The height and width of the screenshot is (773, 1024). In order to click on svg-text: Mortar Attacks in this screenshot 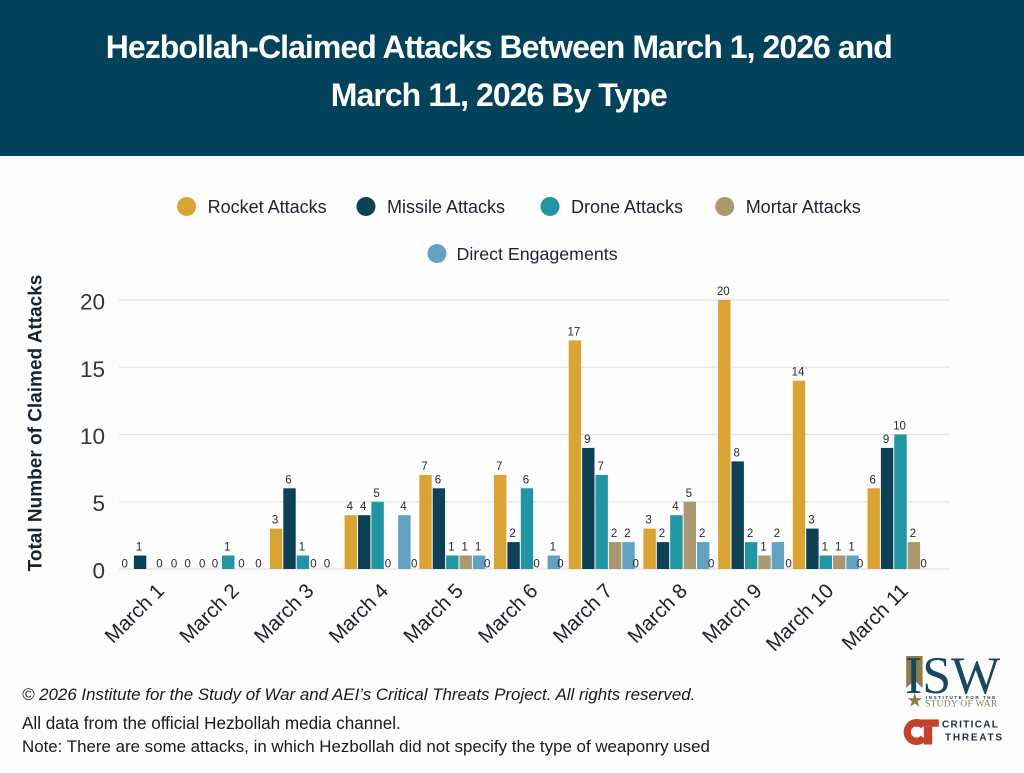, I will do `click(803, 207)`.